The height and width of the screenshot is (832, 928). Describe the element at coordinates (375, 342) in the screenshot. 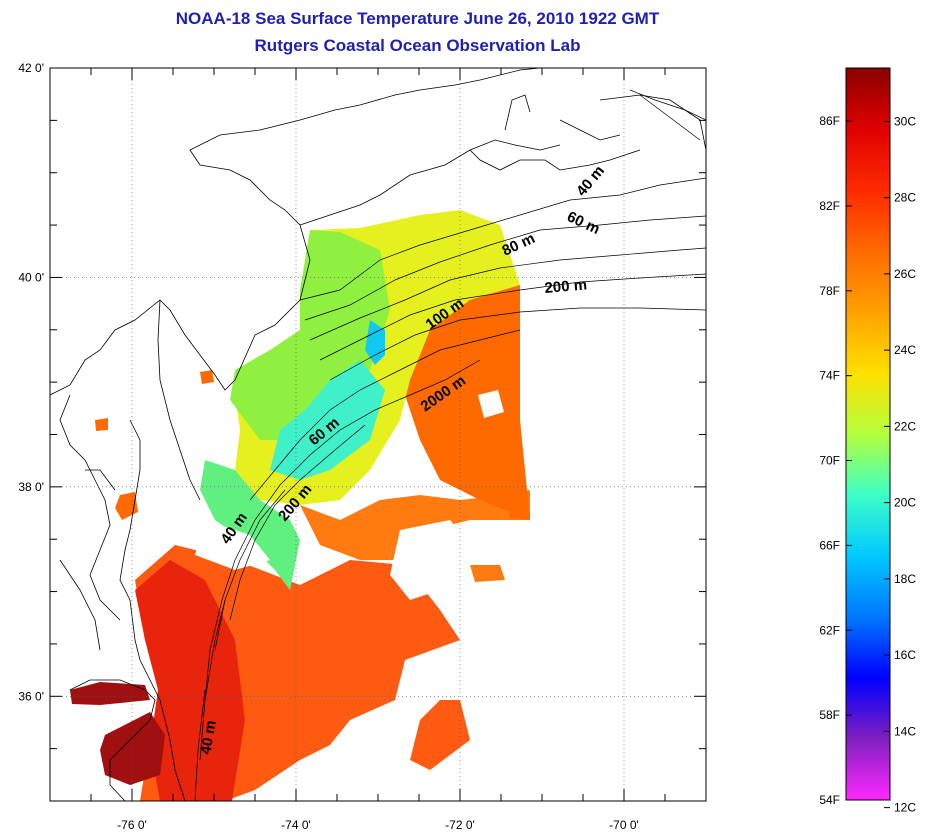

I see `sst-blue-spot` at that location.